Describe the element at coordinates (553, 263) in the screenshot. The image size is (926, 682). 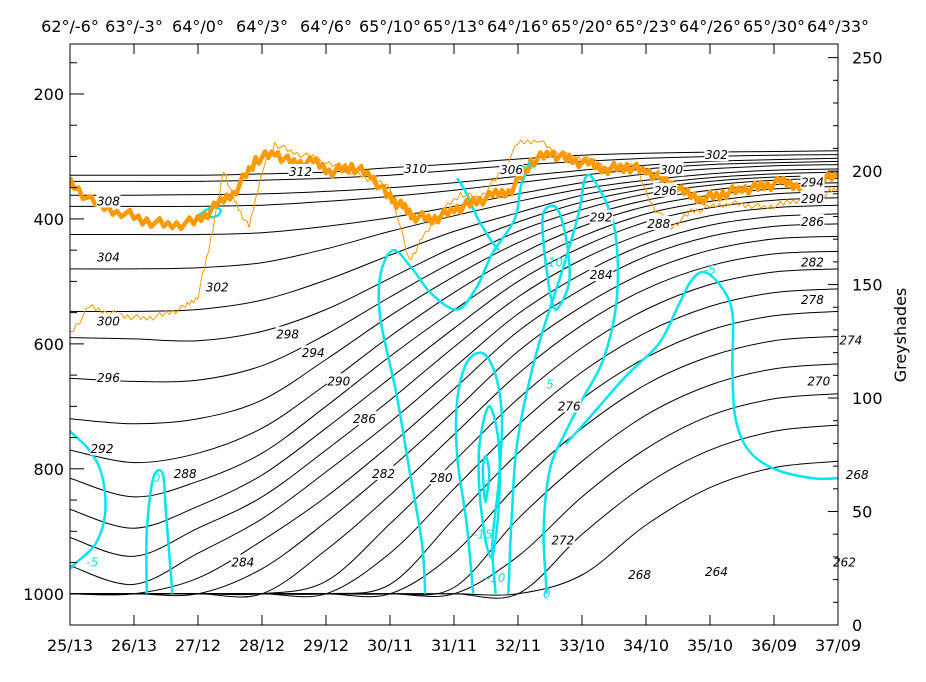
I see `cyan-contour-label: -10` at that location.